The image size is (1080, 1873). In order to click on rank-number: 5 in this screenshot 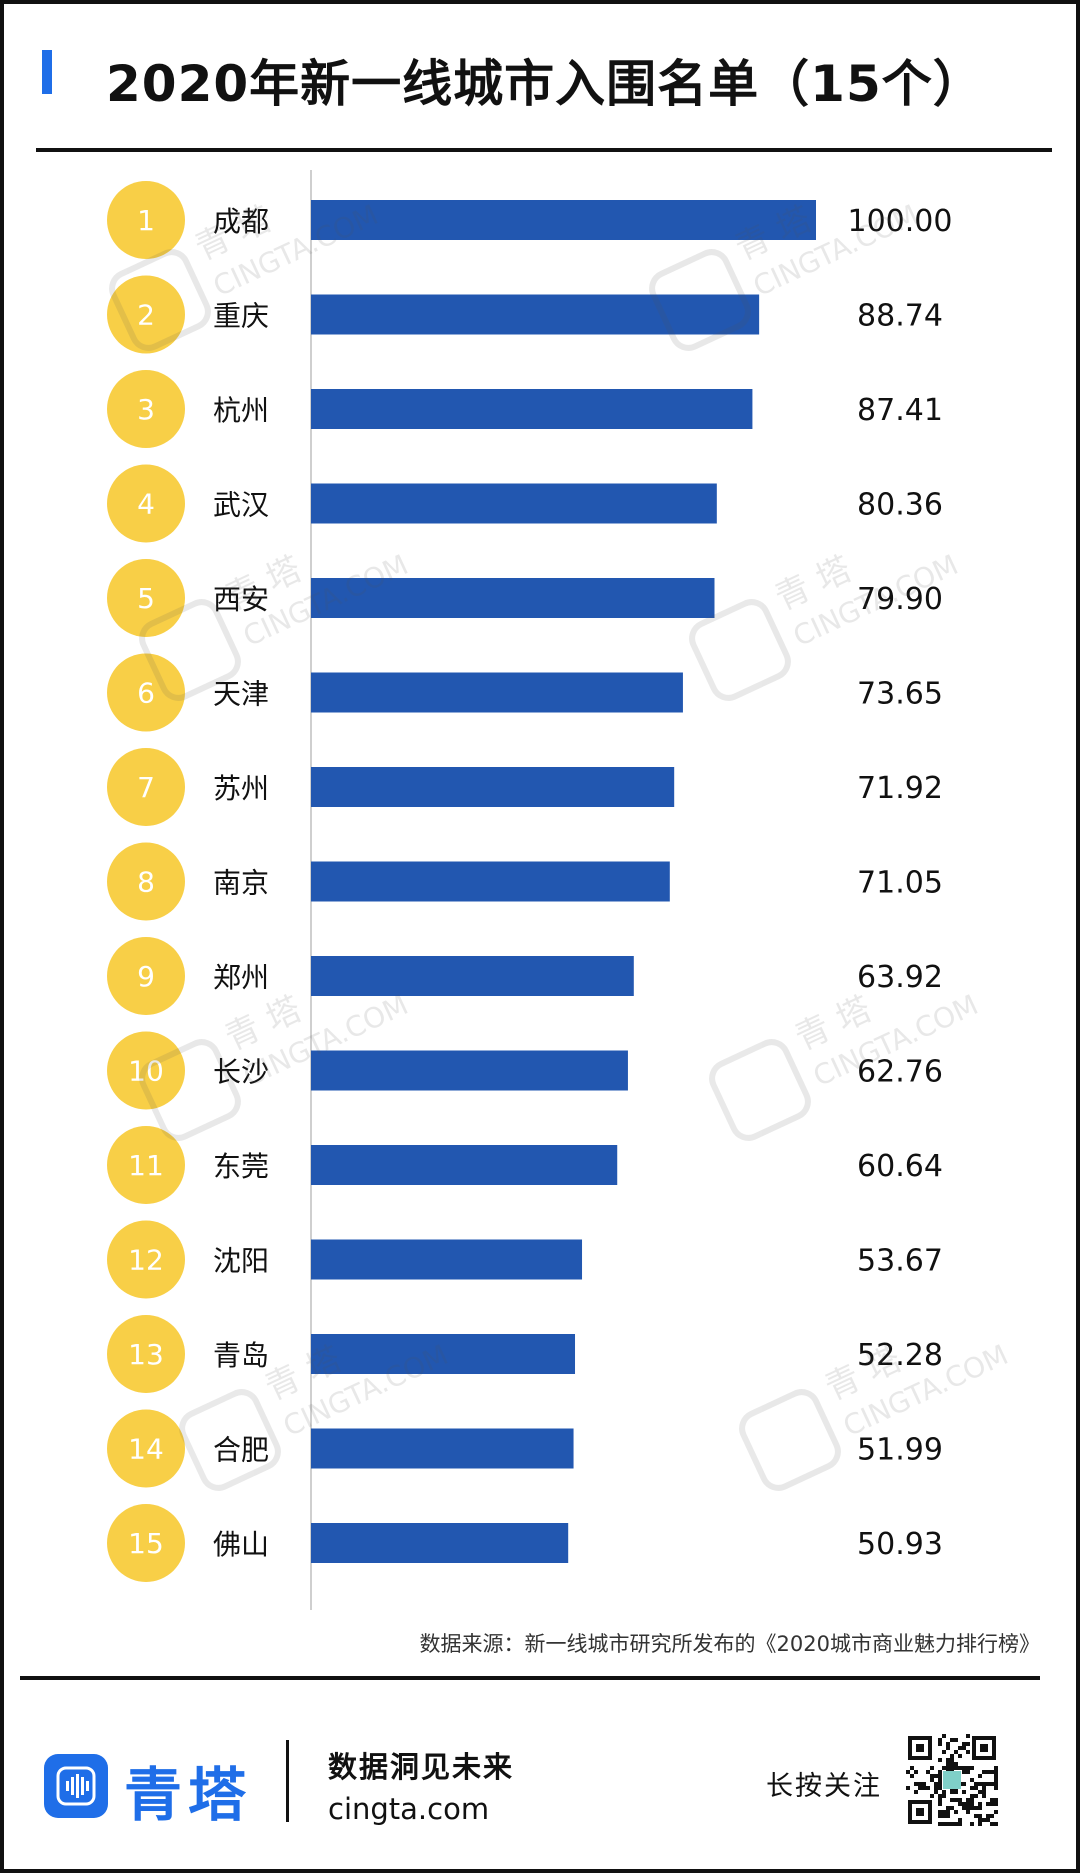, I will do `click(146, 598)`.